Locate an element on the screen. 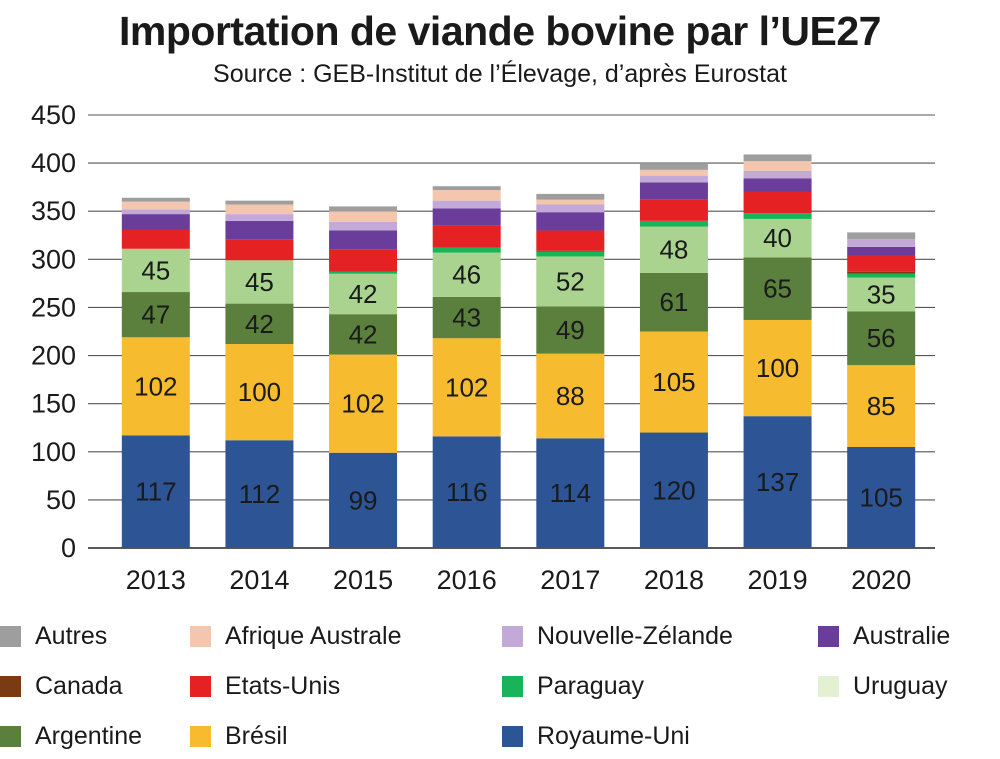  y-tick-label: 50 is located at coordinates (61, 500).